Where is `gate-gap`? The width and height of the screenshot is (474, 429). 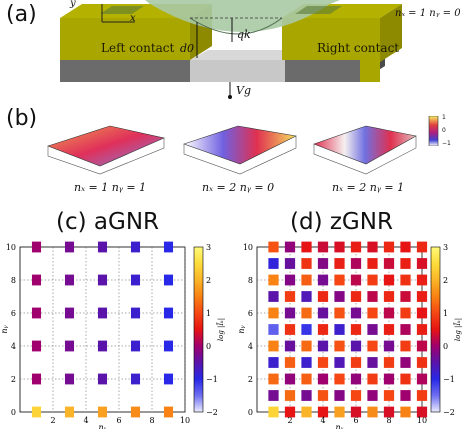 gate-gap is located at coordinates (246, 55).